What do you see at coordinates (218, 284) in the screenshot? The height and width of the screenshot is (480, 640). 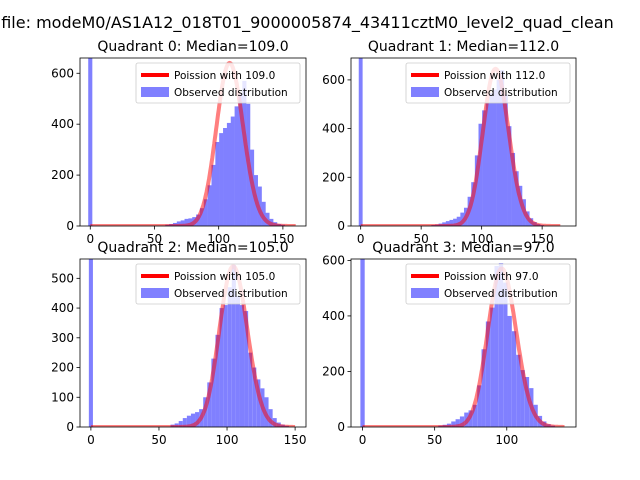 I see `legend: Poission with 105.0 Observed distribution` at bounding box center [218, 284].